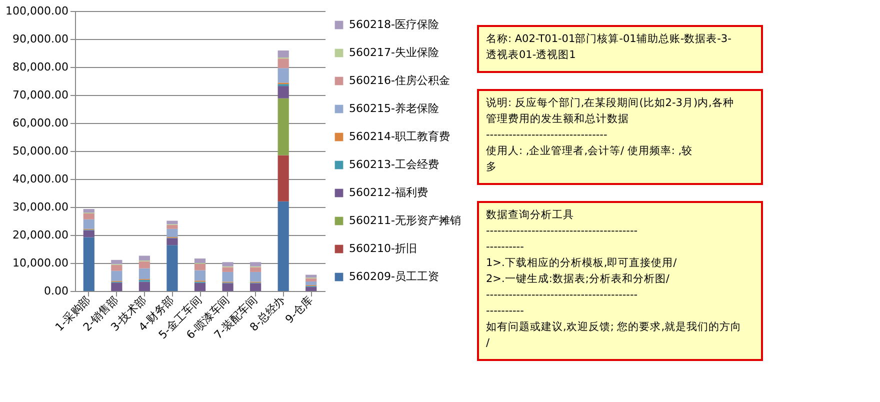 Image resolution: width=880 pixels, height=402 pixels. I want to click on text: 数据查询分析工具 -------------------------------------------------- 1>.下载相应的分析模板,即可直接使用/ 2>.一键生成:数据表;分析表和分析图/ -------------------------------------------------- 如有问题或建议,欢迎反馈; 您的要求,就是我们的方向/, so click(614, 279).